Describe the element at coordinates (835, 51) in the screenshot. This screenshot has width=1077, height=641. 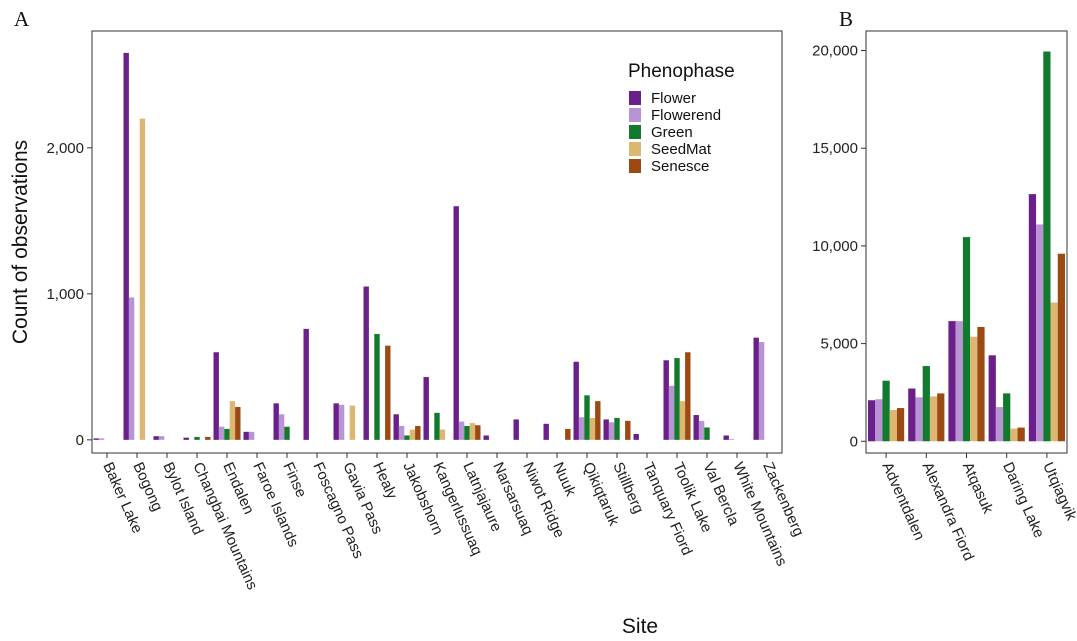
I see `pb-ytick-label: 20,000` at that location.